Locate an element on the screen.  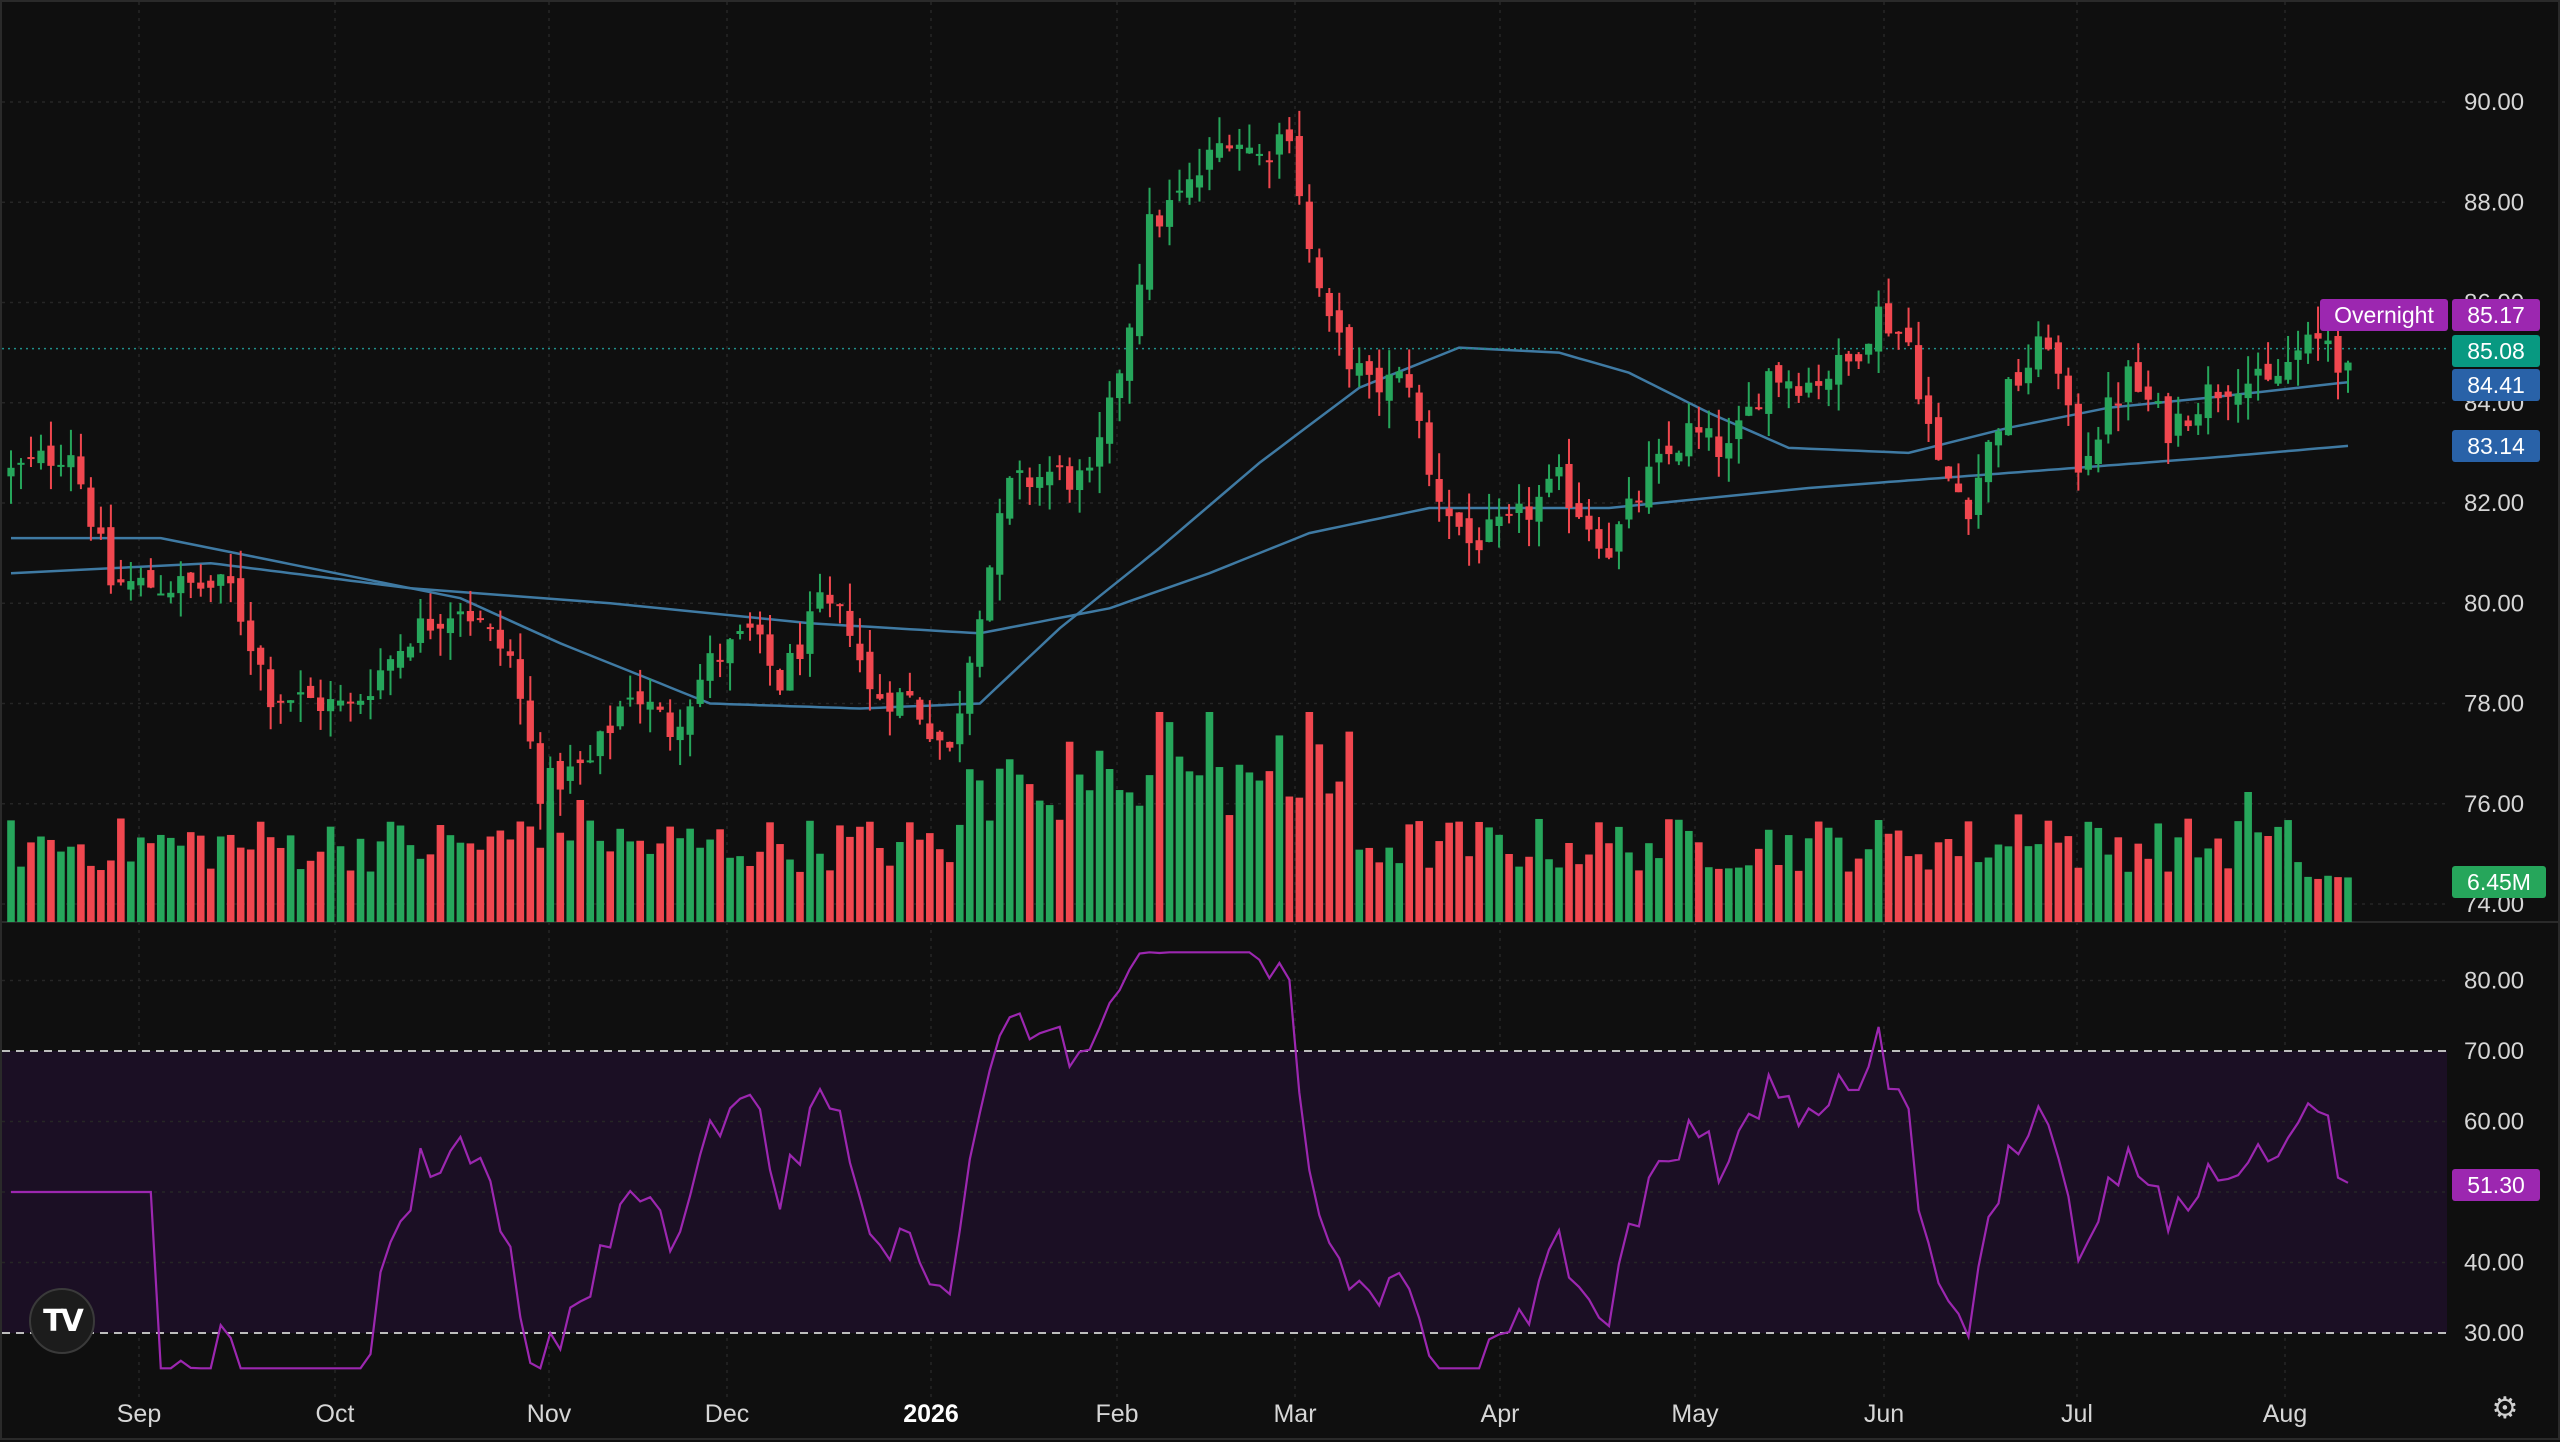
time-tick-label: Sep is located at coordinates (139, 1414).